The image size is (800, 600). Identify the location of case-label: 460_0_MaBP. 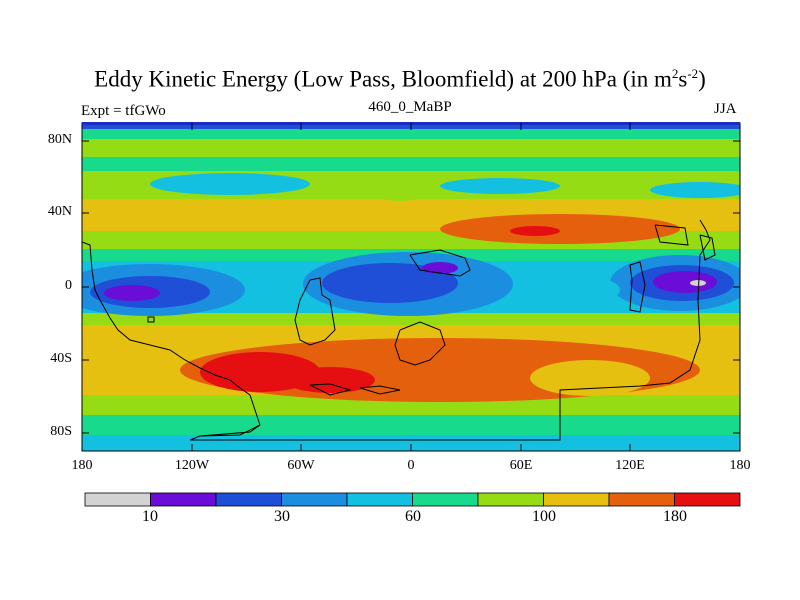
(410, 107).